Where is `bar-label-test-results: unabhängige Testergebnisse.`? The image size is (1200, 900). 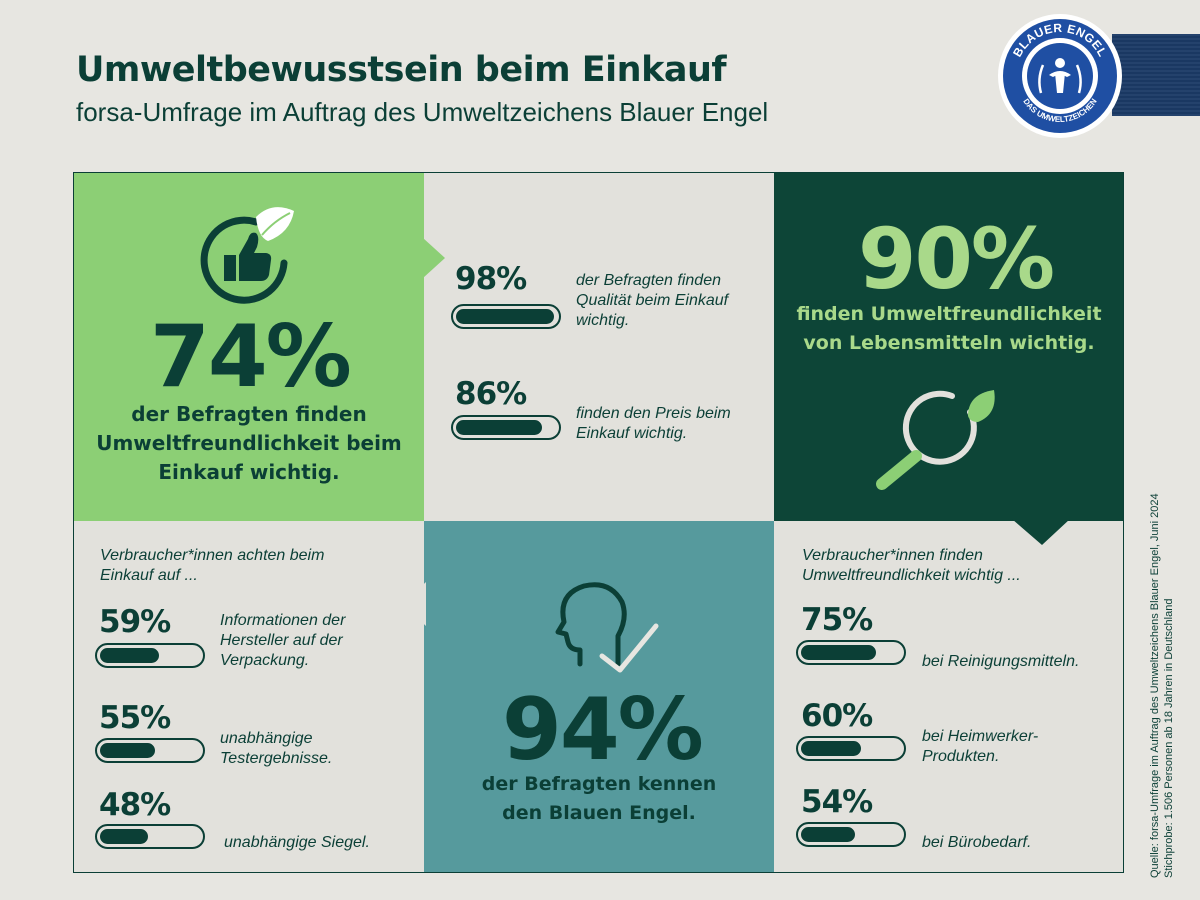 bar-label-test-results: unabhängige Testergebnisse. is located at coordinates (276, 749).